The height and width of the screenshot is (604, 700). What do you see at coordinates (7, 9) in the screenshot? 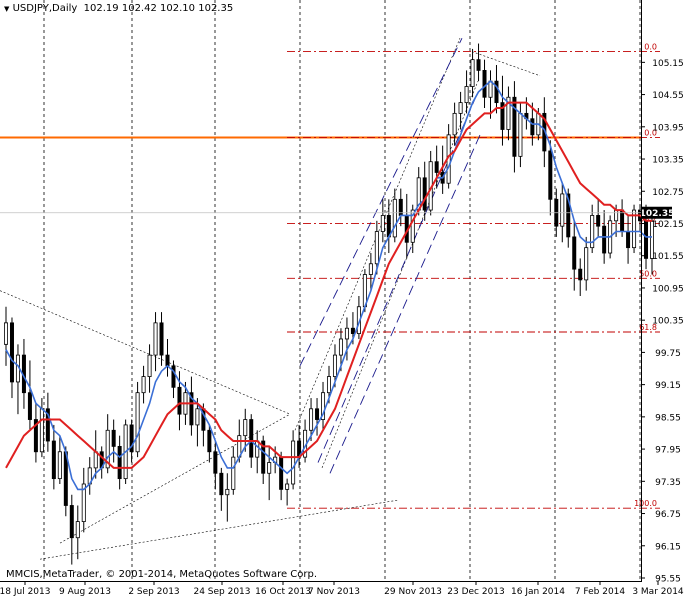
I see `header-triangle-icon: ▼` at bounding box center [7, 9].